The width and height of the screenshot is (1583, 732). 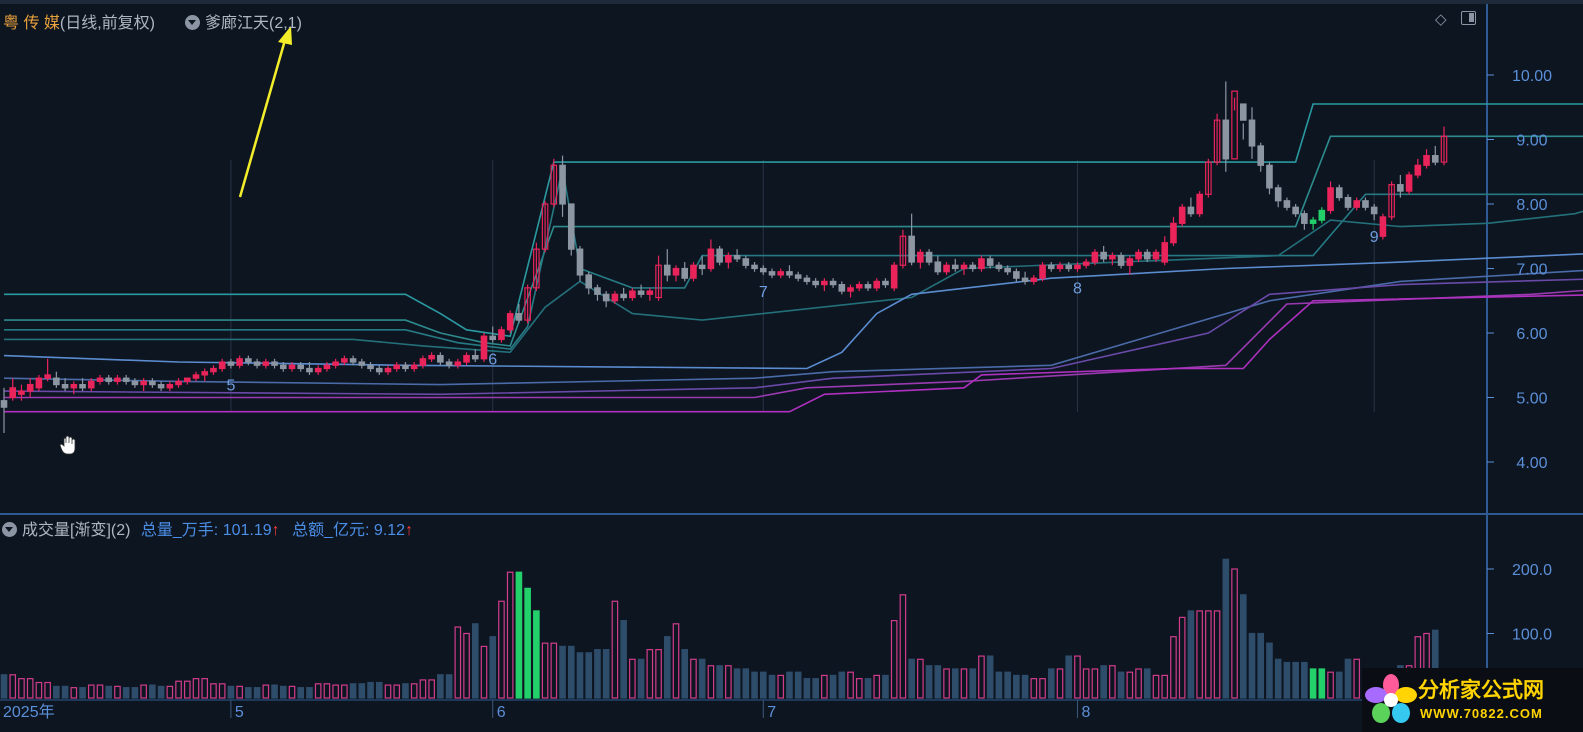 What do you see at coordinates (107, 23) in the screenshot?
I see `period-label: (日线,前复权)` at bounding box center [107, 23].